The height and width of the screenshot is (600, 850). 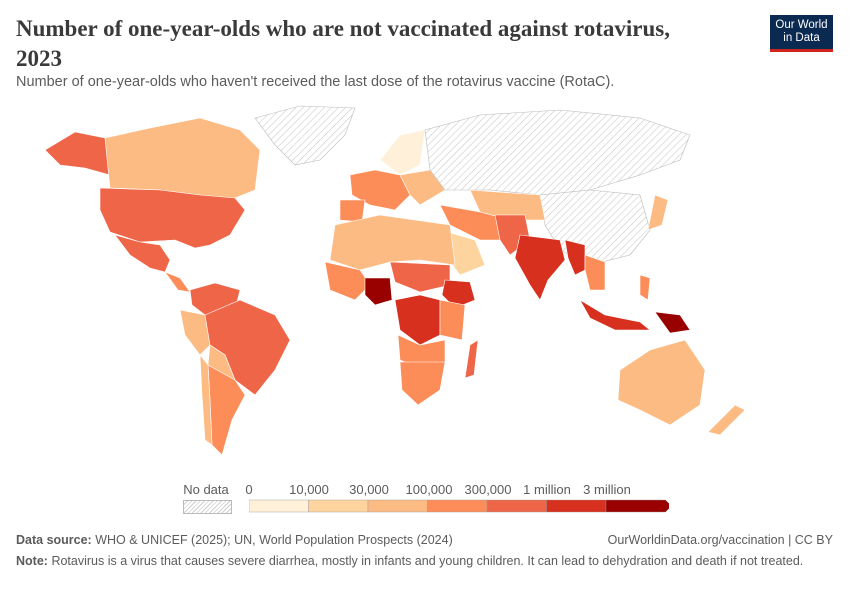 I want to click on legend-color-bar, so click(x=459, y=506).